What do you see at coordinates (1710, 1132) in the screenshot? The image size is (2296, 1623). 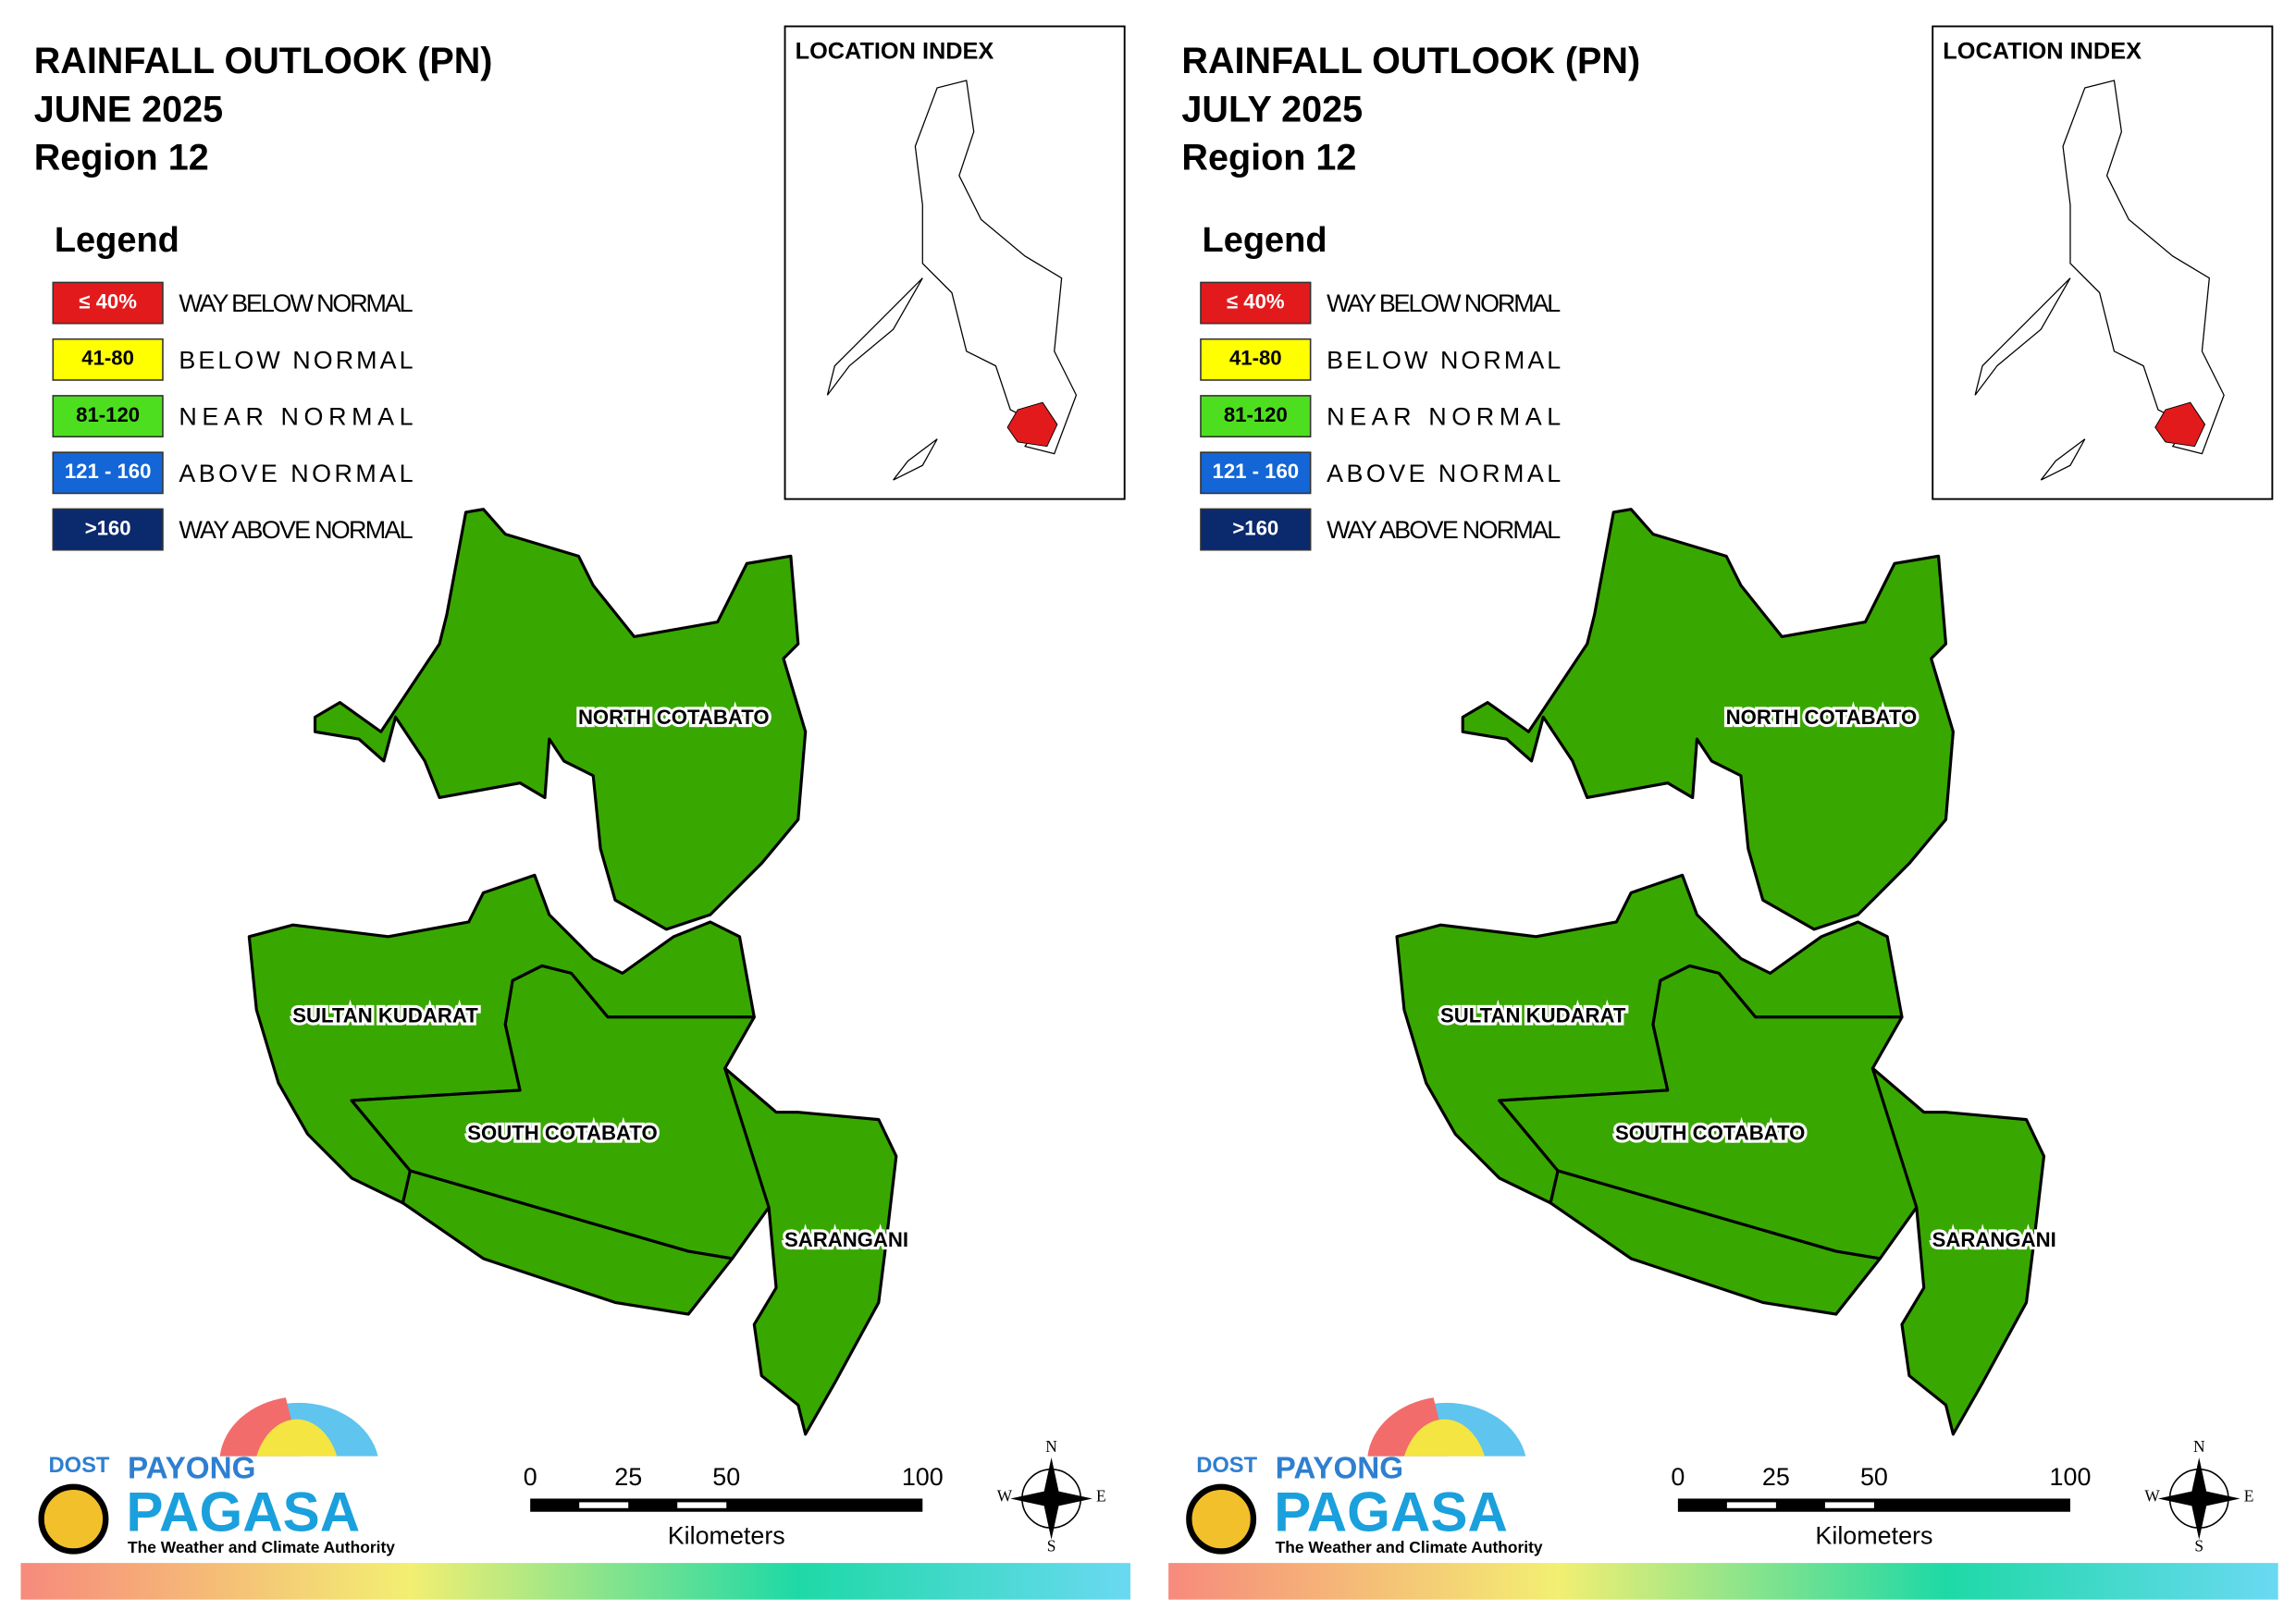 I see `region-label: SOUTH COTABATO` at bounding box center [1710, 1132].